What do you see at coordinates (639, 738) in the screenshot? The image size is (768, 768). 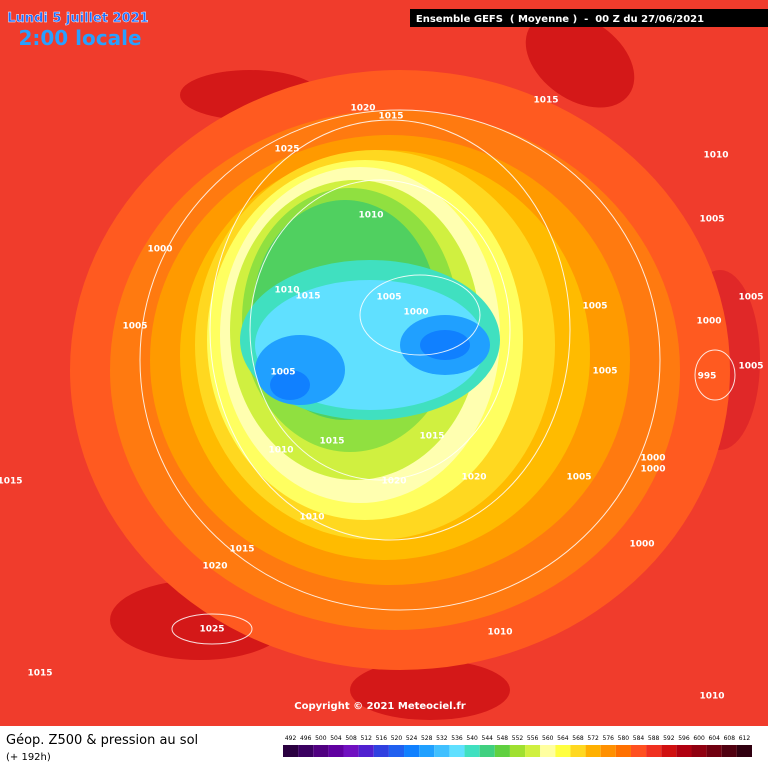 I see `scale-label: 584` at bounding box center [639, 738].